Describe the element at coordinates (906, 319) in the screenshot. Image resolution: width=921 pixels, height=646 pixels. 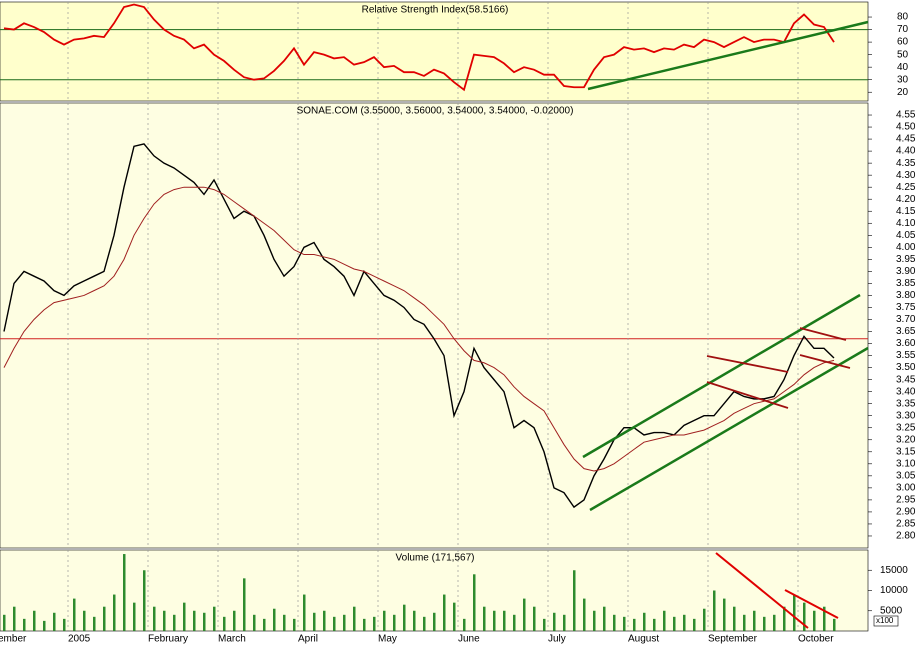
I see `y-tick-label: 3.70` at that location.